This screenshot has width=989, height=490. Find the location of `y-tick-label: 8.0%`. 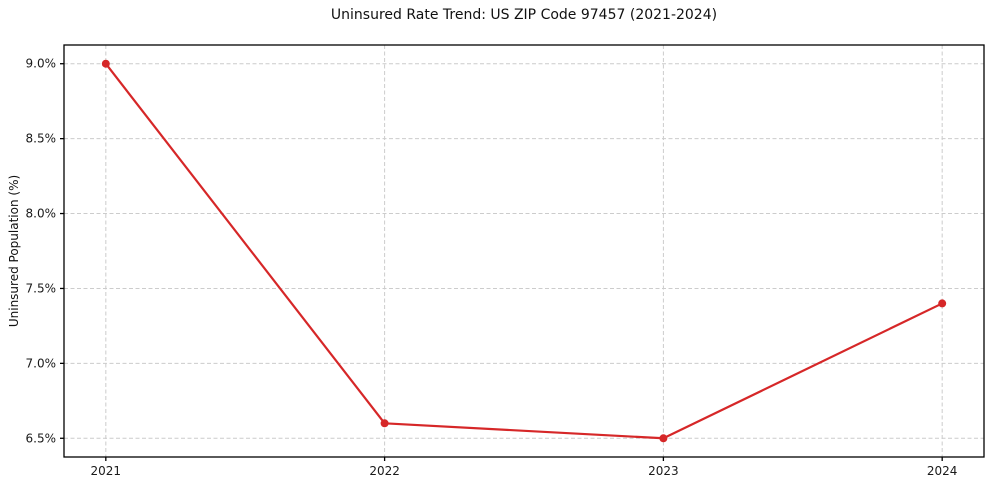

y-tick-label: 8.0% is located at coordinates (41, 214).